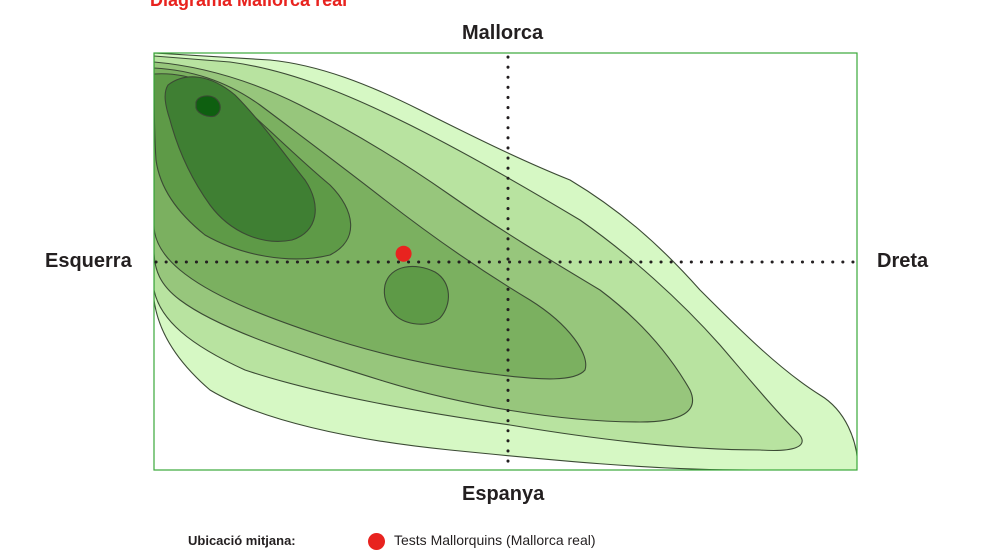 The width and height of the screenshot is (992, 558). I want to click on axis-label-left: Esquerra, so click(88, 261).